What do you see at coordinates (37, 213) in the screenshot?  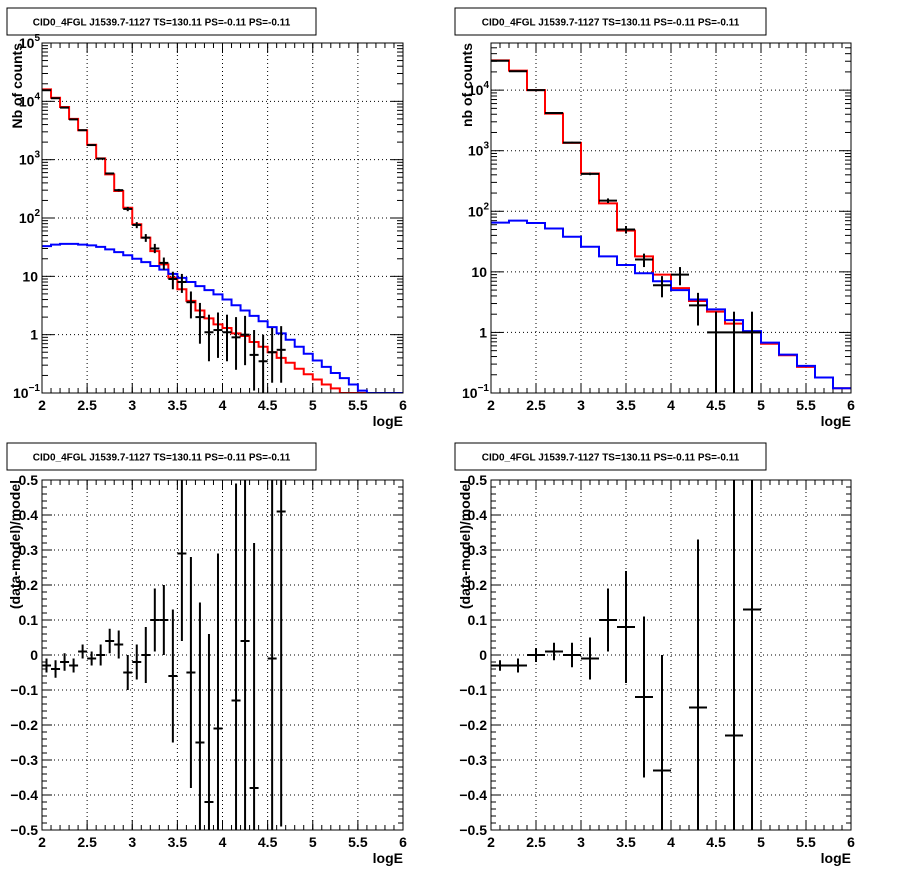 I see `y-tick-exponent: 2` at bounding box center [37, 213].